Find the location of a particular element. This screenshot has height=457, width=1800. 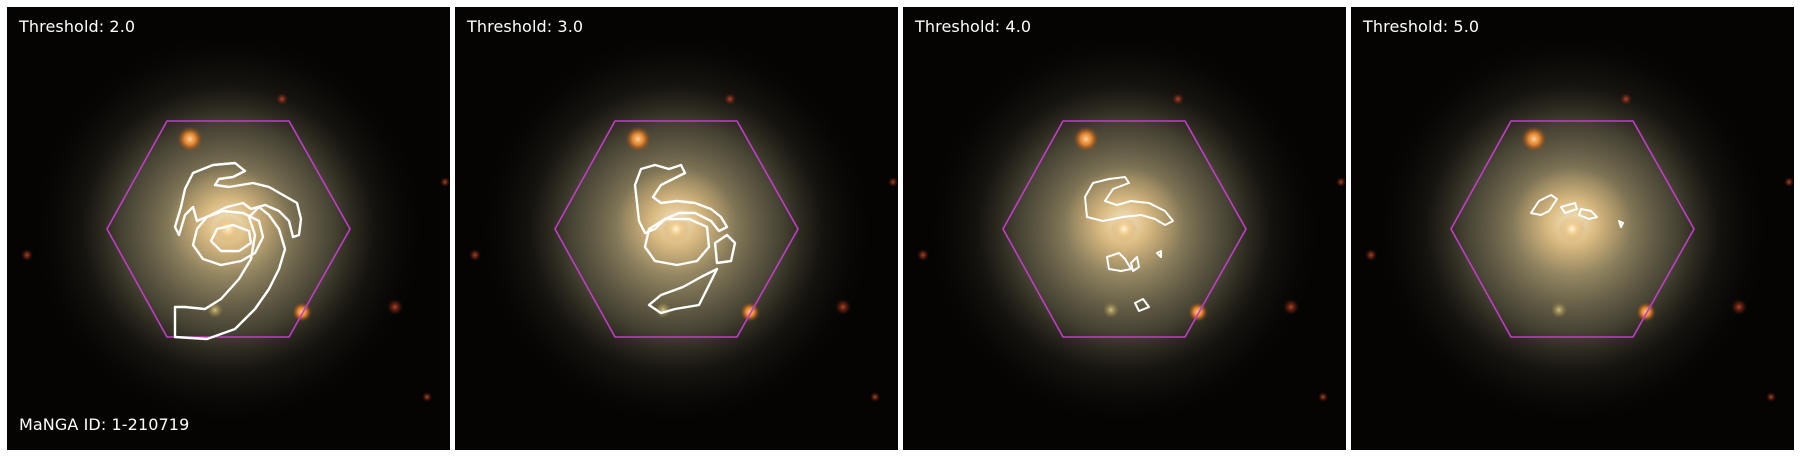

contour-small-left is located at coordinates (1544, 205).